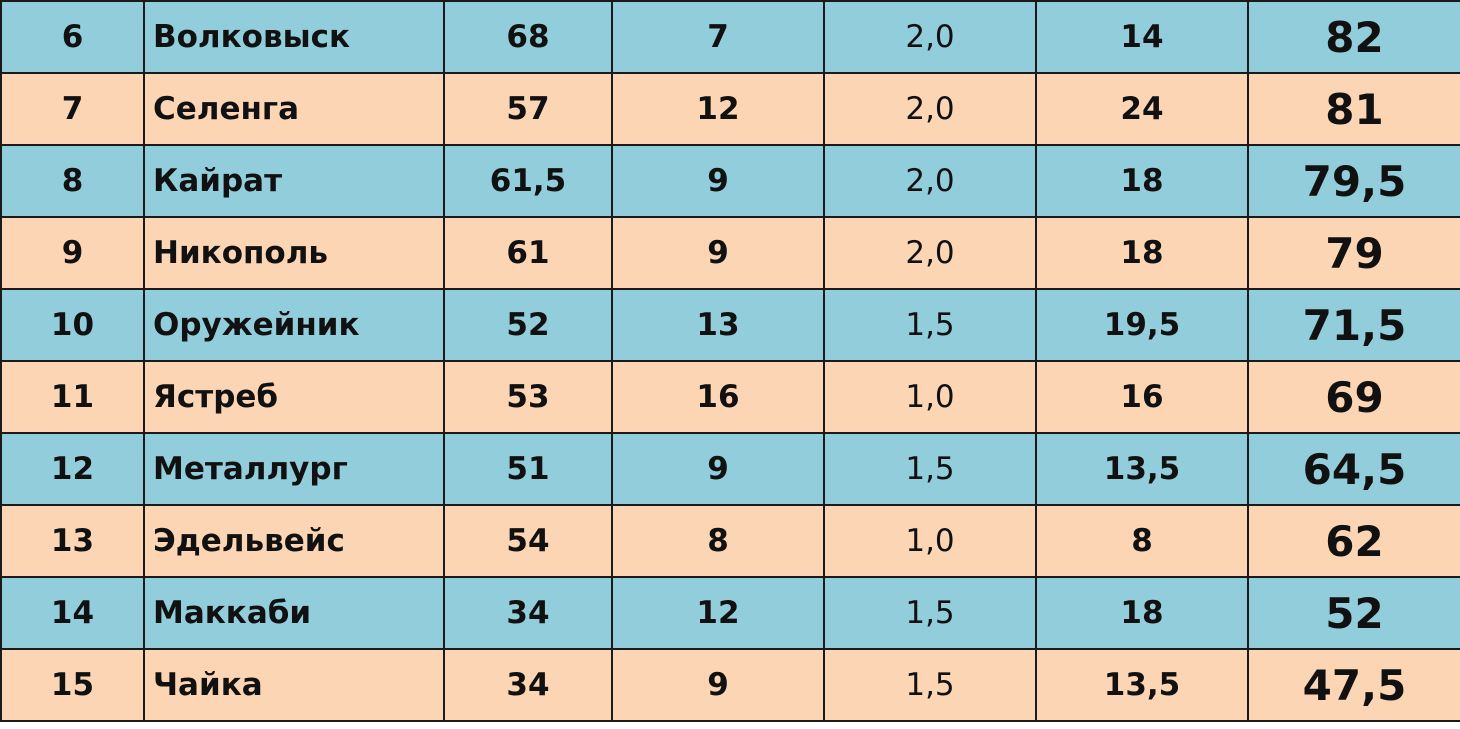 This screenshot has height=729, width=1460. Describe the element at coordinates (1353, 325) in the screenshot. I see `total-cell: 71,5` at that location.